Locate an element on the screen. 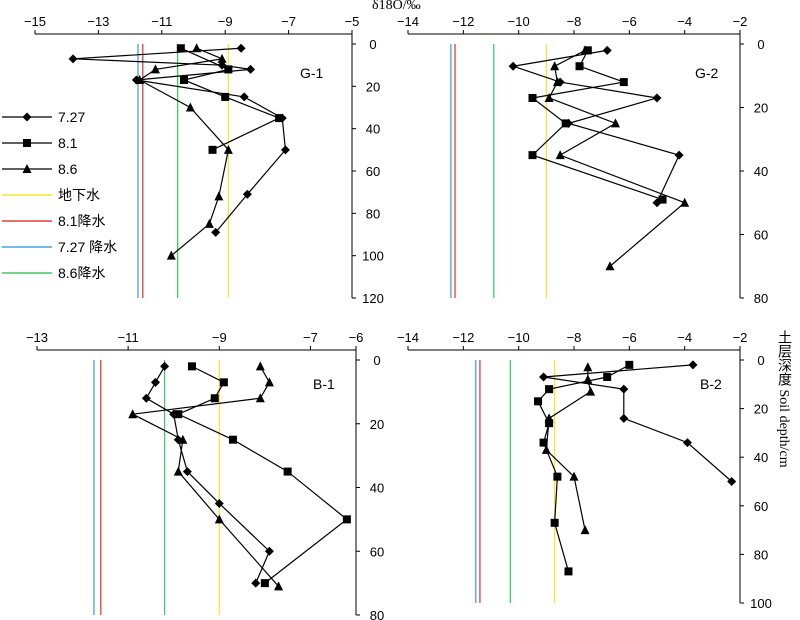 This screenshot has height=620, width=800. x-tick-label: −8 is located at coordinates (574, 337).